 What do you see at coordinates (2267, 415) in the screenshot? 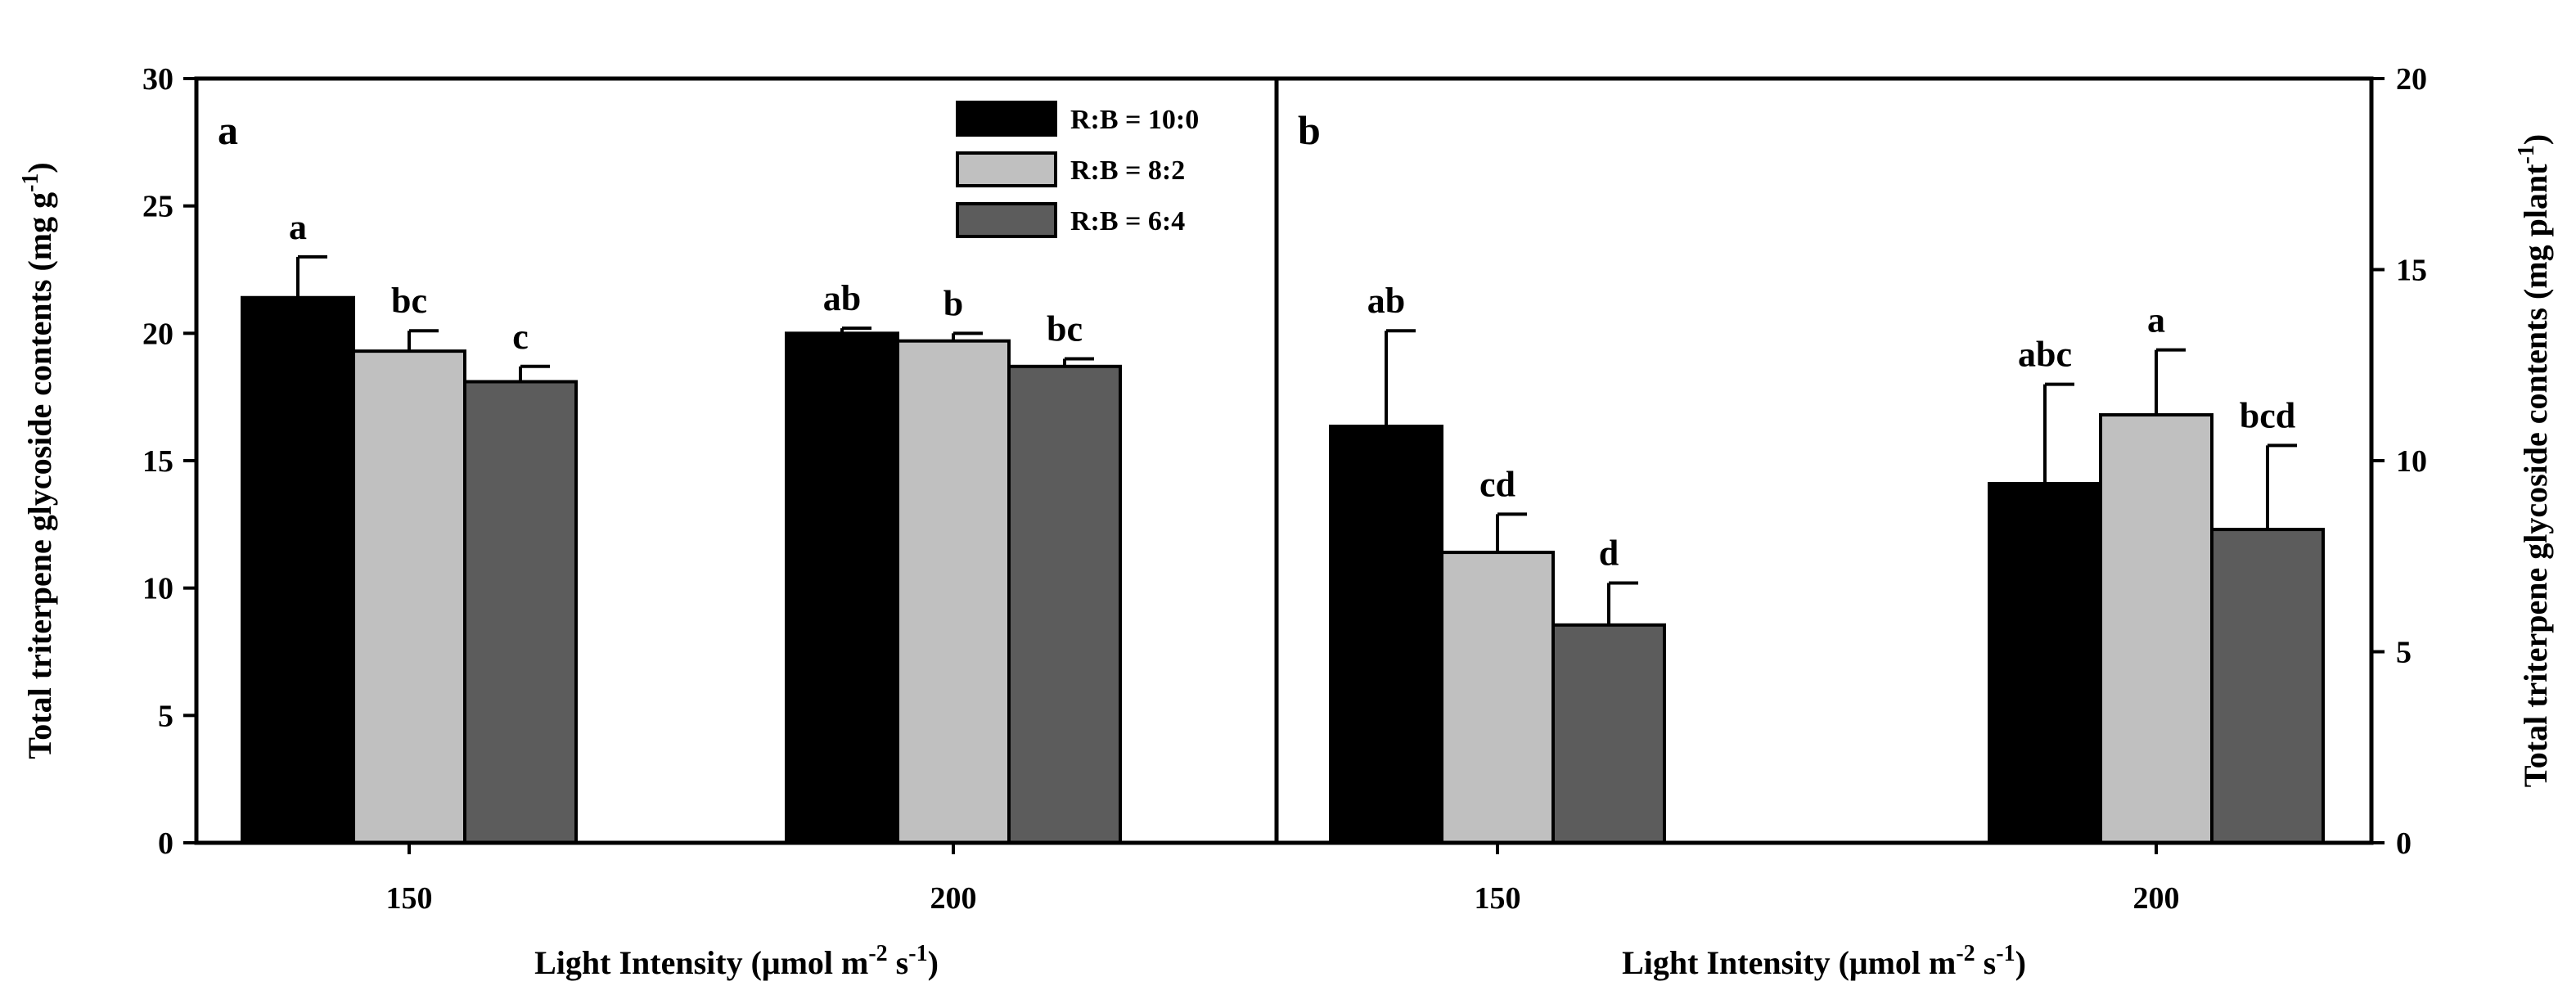
I see `significance-letter: bcd` at bounding box center [2267, 415].